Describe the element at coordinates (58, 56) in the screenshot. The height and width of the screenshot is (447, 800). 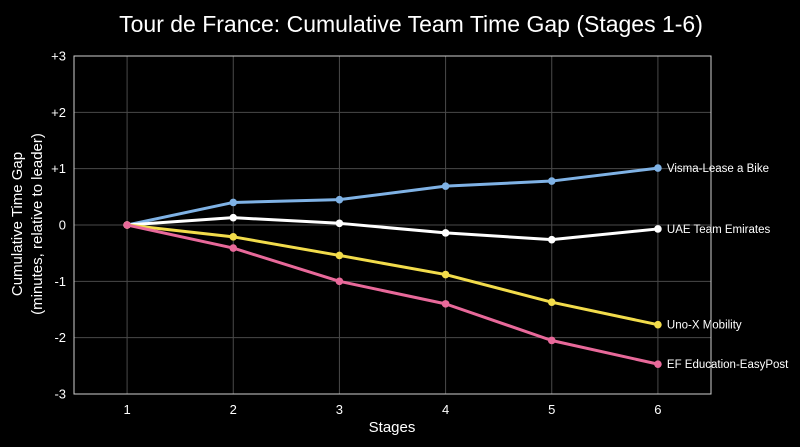
I see `y-tick-label: +3` at that location.